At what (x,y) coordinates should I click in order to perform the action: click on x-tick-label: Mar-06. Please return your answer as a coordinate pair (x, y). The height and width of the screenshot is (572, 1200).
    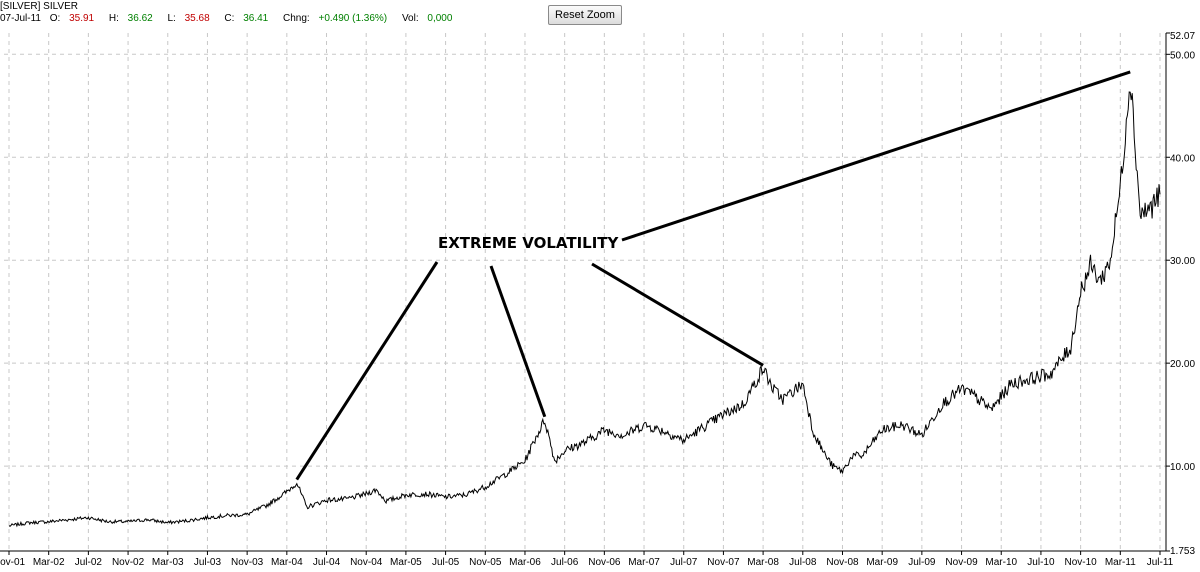
    Looking at the image, I should click on (525, 562).